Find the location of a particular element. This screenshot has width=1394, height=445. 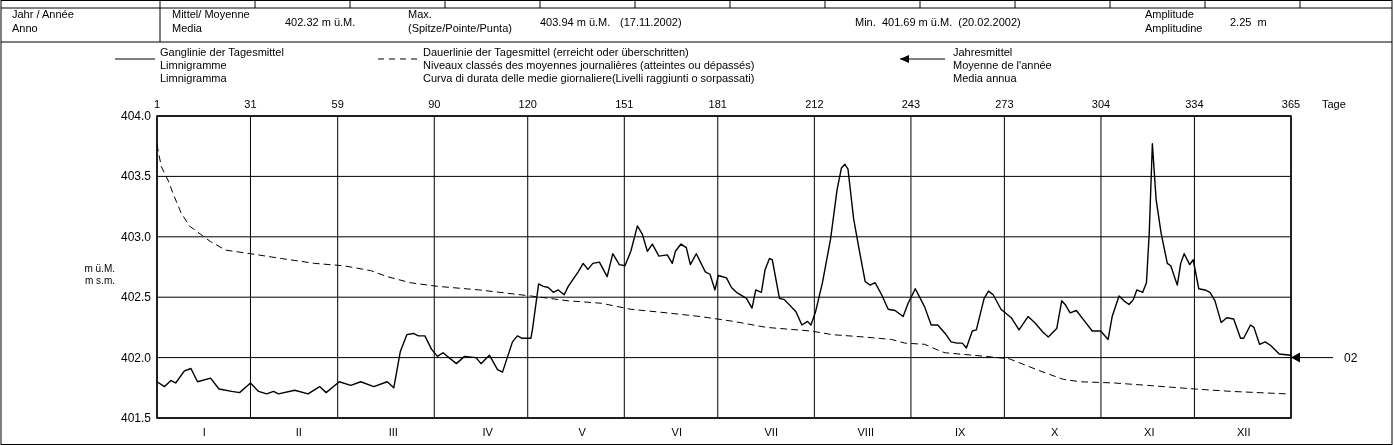

text: XII is located at coordinates (1244, 432).